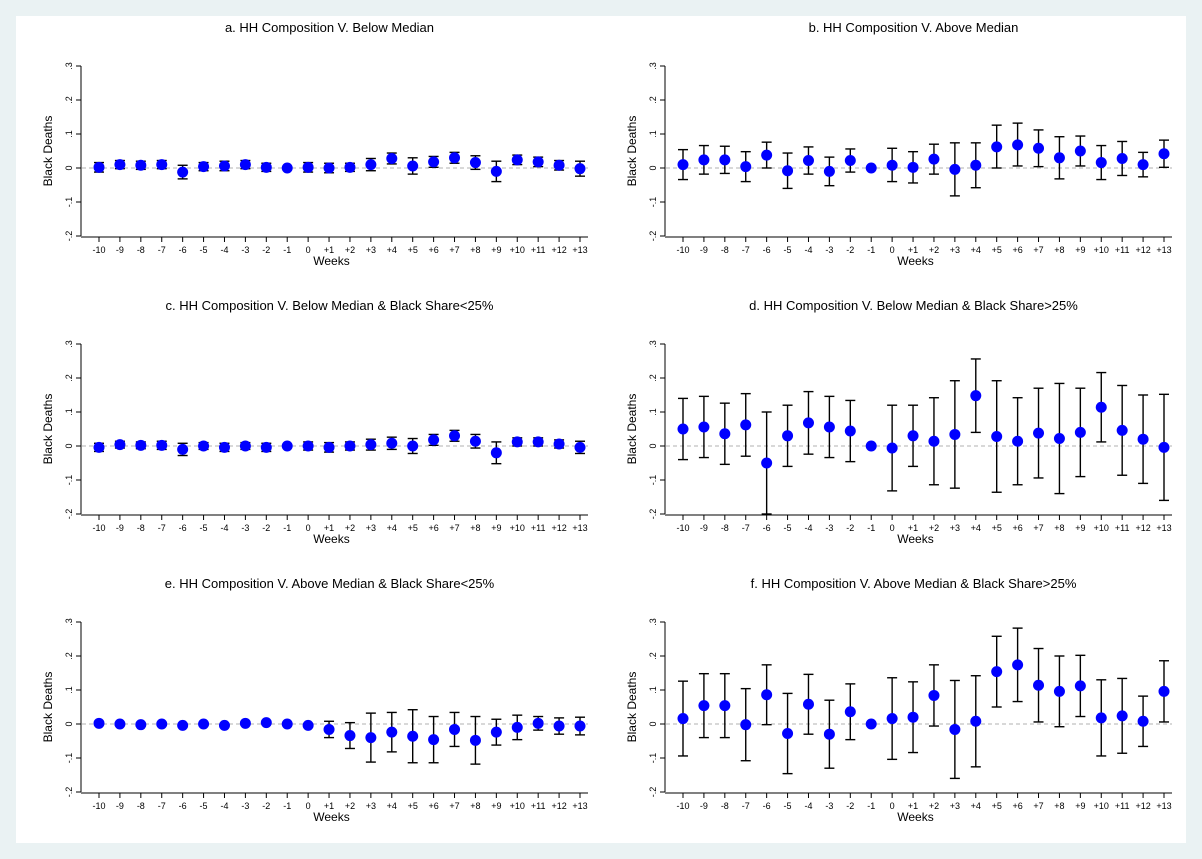 This screenshot has height=859, width=1202. Describe the element at coordinates (69, 723) in the screenshot. I see `y-tick-label: 0` at that location.